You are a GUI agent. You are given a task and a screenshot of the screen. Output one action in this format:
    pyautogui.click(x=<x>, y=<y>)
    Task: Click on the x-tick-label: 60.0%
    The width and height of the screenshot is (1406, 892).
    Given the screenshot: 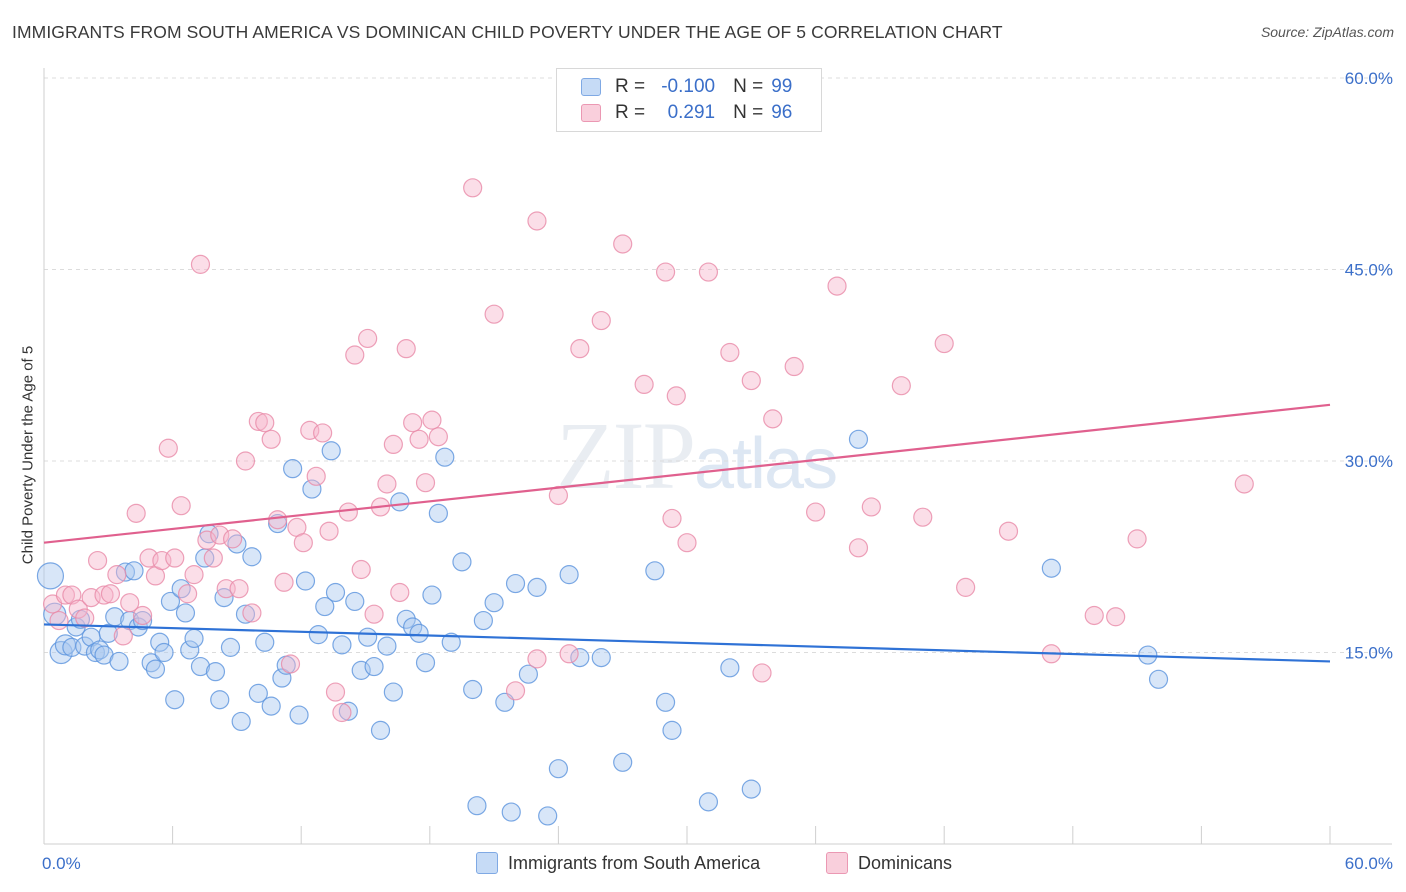 What is the action you would take?
    pyautogui.click(x=1369, y=863)
    